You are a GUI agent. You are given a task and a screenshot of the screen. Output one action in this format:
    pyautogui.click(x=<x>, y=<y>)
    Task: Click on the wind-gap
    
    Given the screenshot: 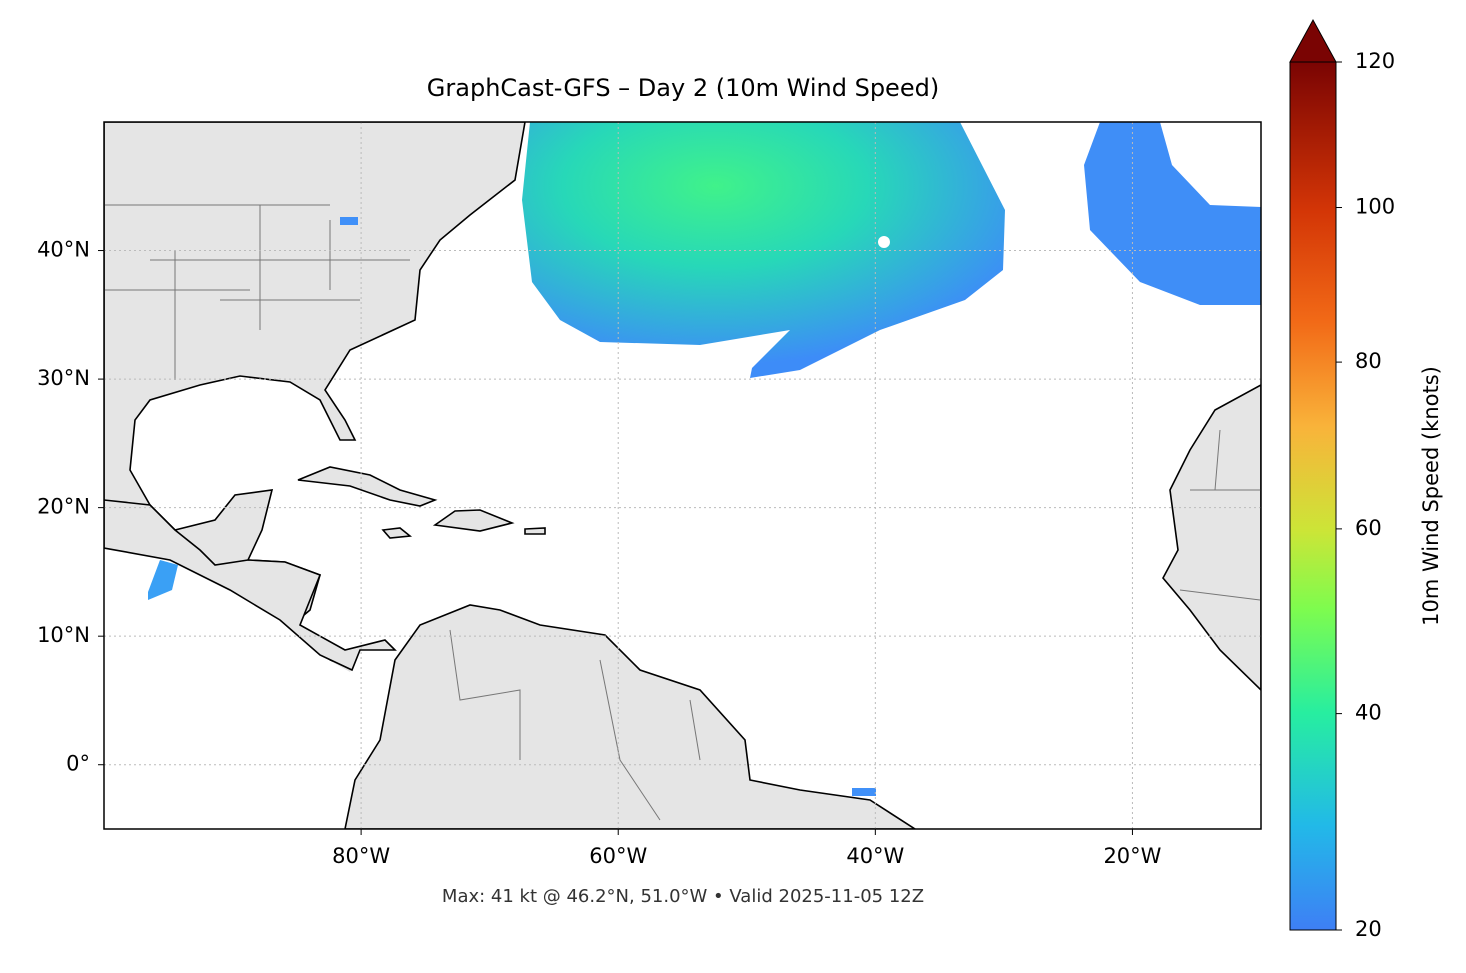 What is the action you would take?
    pyautogui.click(x=884, y=242)
    